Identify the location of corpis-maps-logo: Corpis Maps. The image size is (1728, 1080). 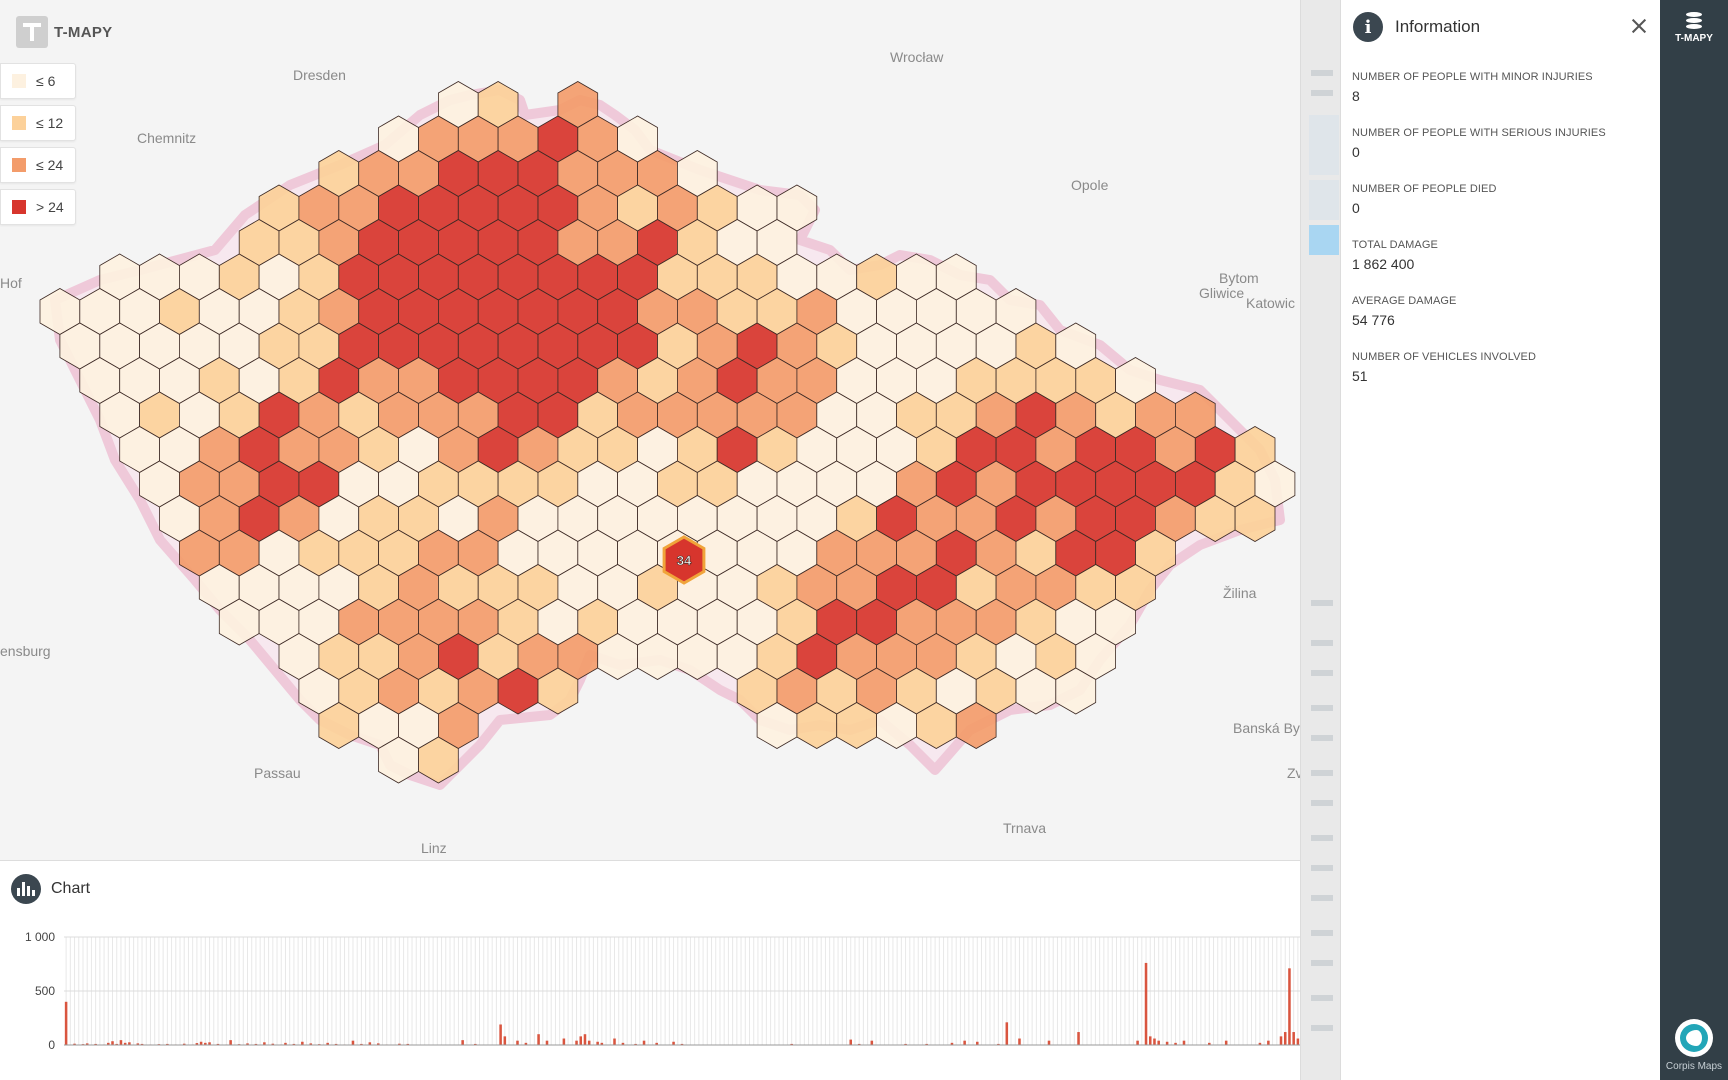
(1694, 1045).